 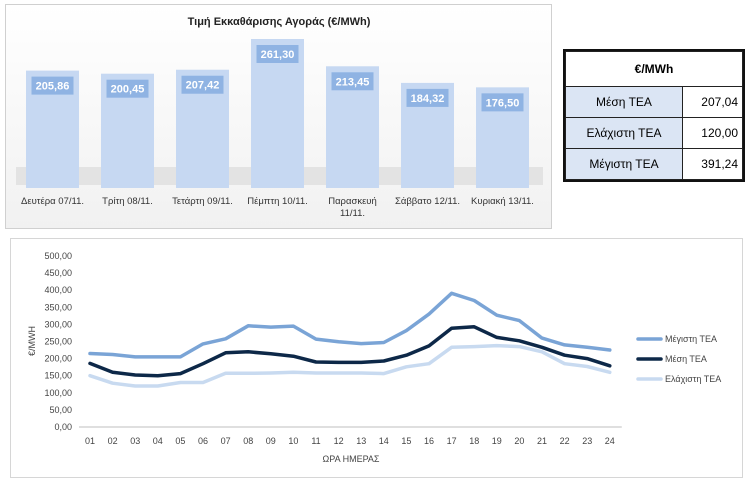 I want to click on y-tick-label: 450,00, so click(x=58, y=273).